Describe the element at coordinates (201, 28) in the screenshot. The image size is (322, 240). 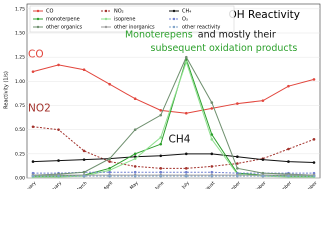
I see `legend-label: other reactivity` at that location.